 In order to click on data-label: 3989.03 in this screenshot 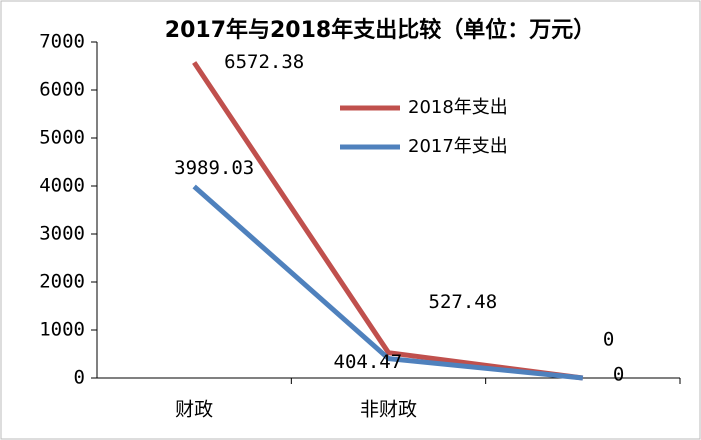, I will do `click(214, 168)`.